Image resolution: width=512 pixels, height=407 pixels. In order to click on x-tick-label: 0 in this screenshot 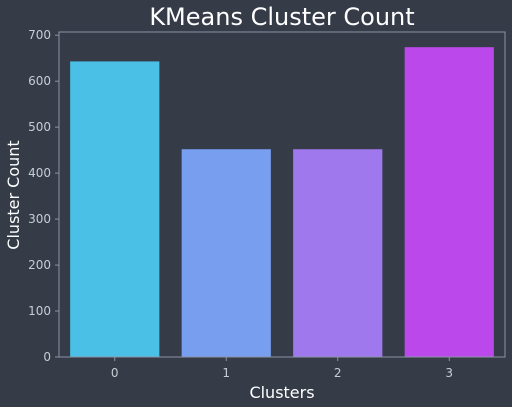, I will do `click(115, 373)`.